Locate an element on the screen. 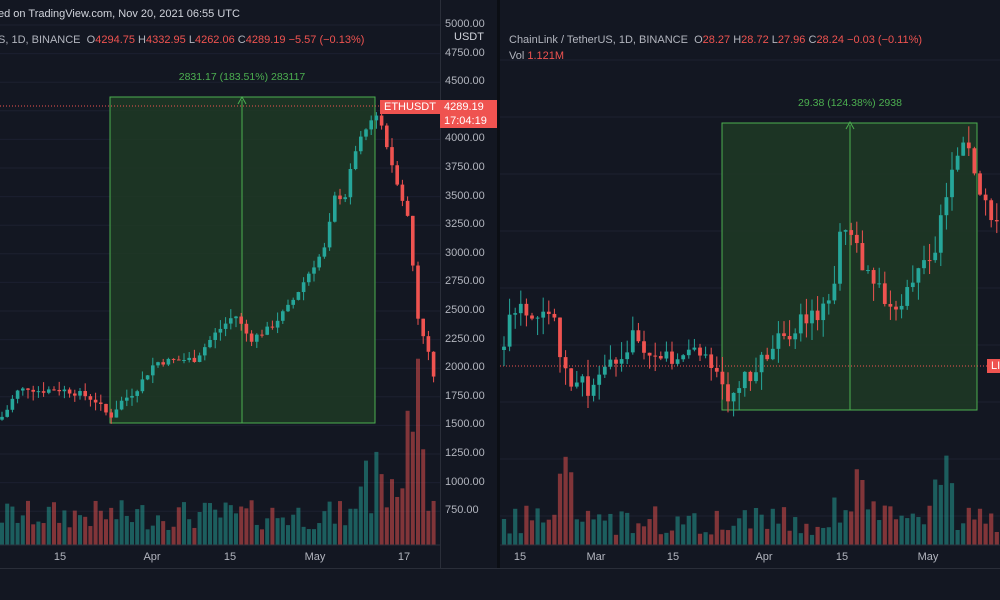 The image size is (1000, 600). eth-price-tick: 1250.00 is located at coordinates (465, 453).